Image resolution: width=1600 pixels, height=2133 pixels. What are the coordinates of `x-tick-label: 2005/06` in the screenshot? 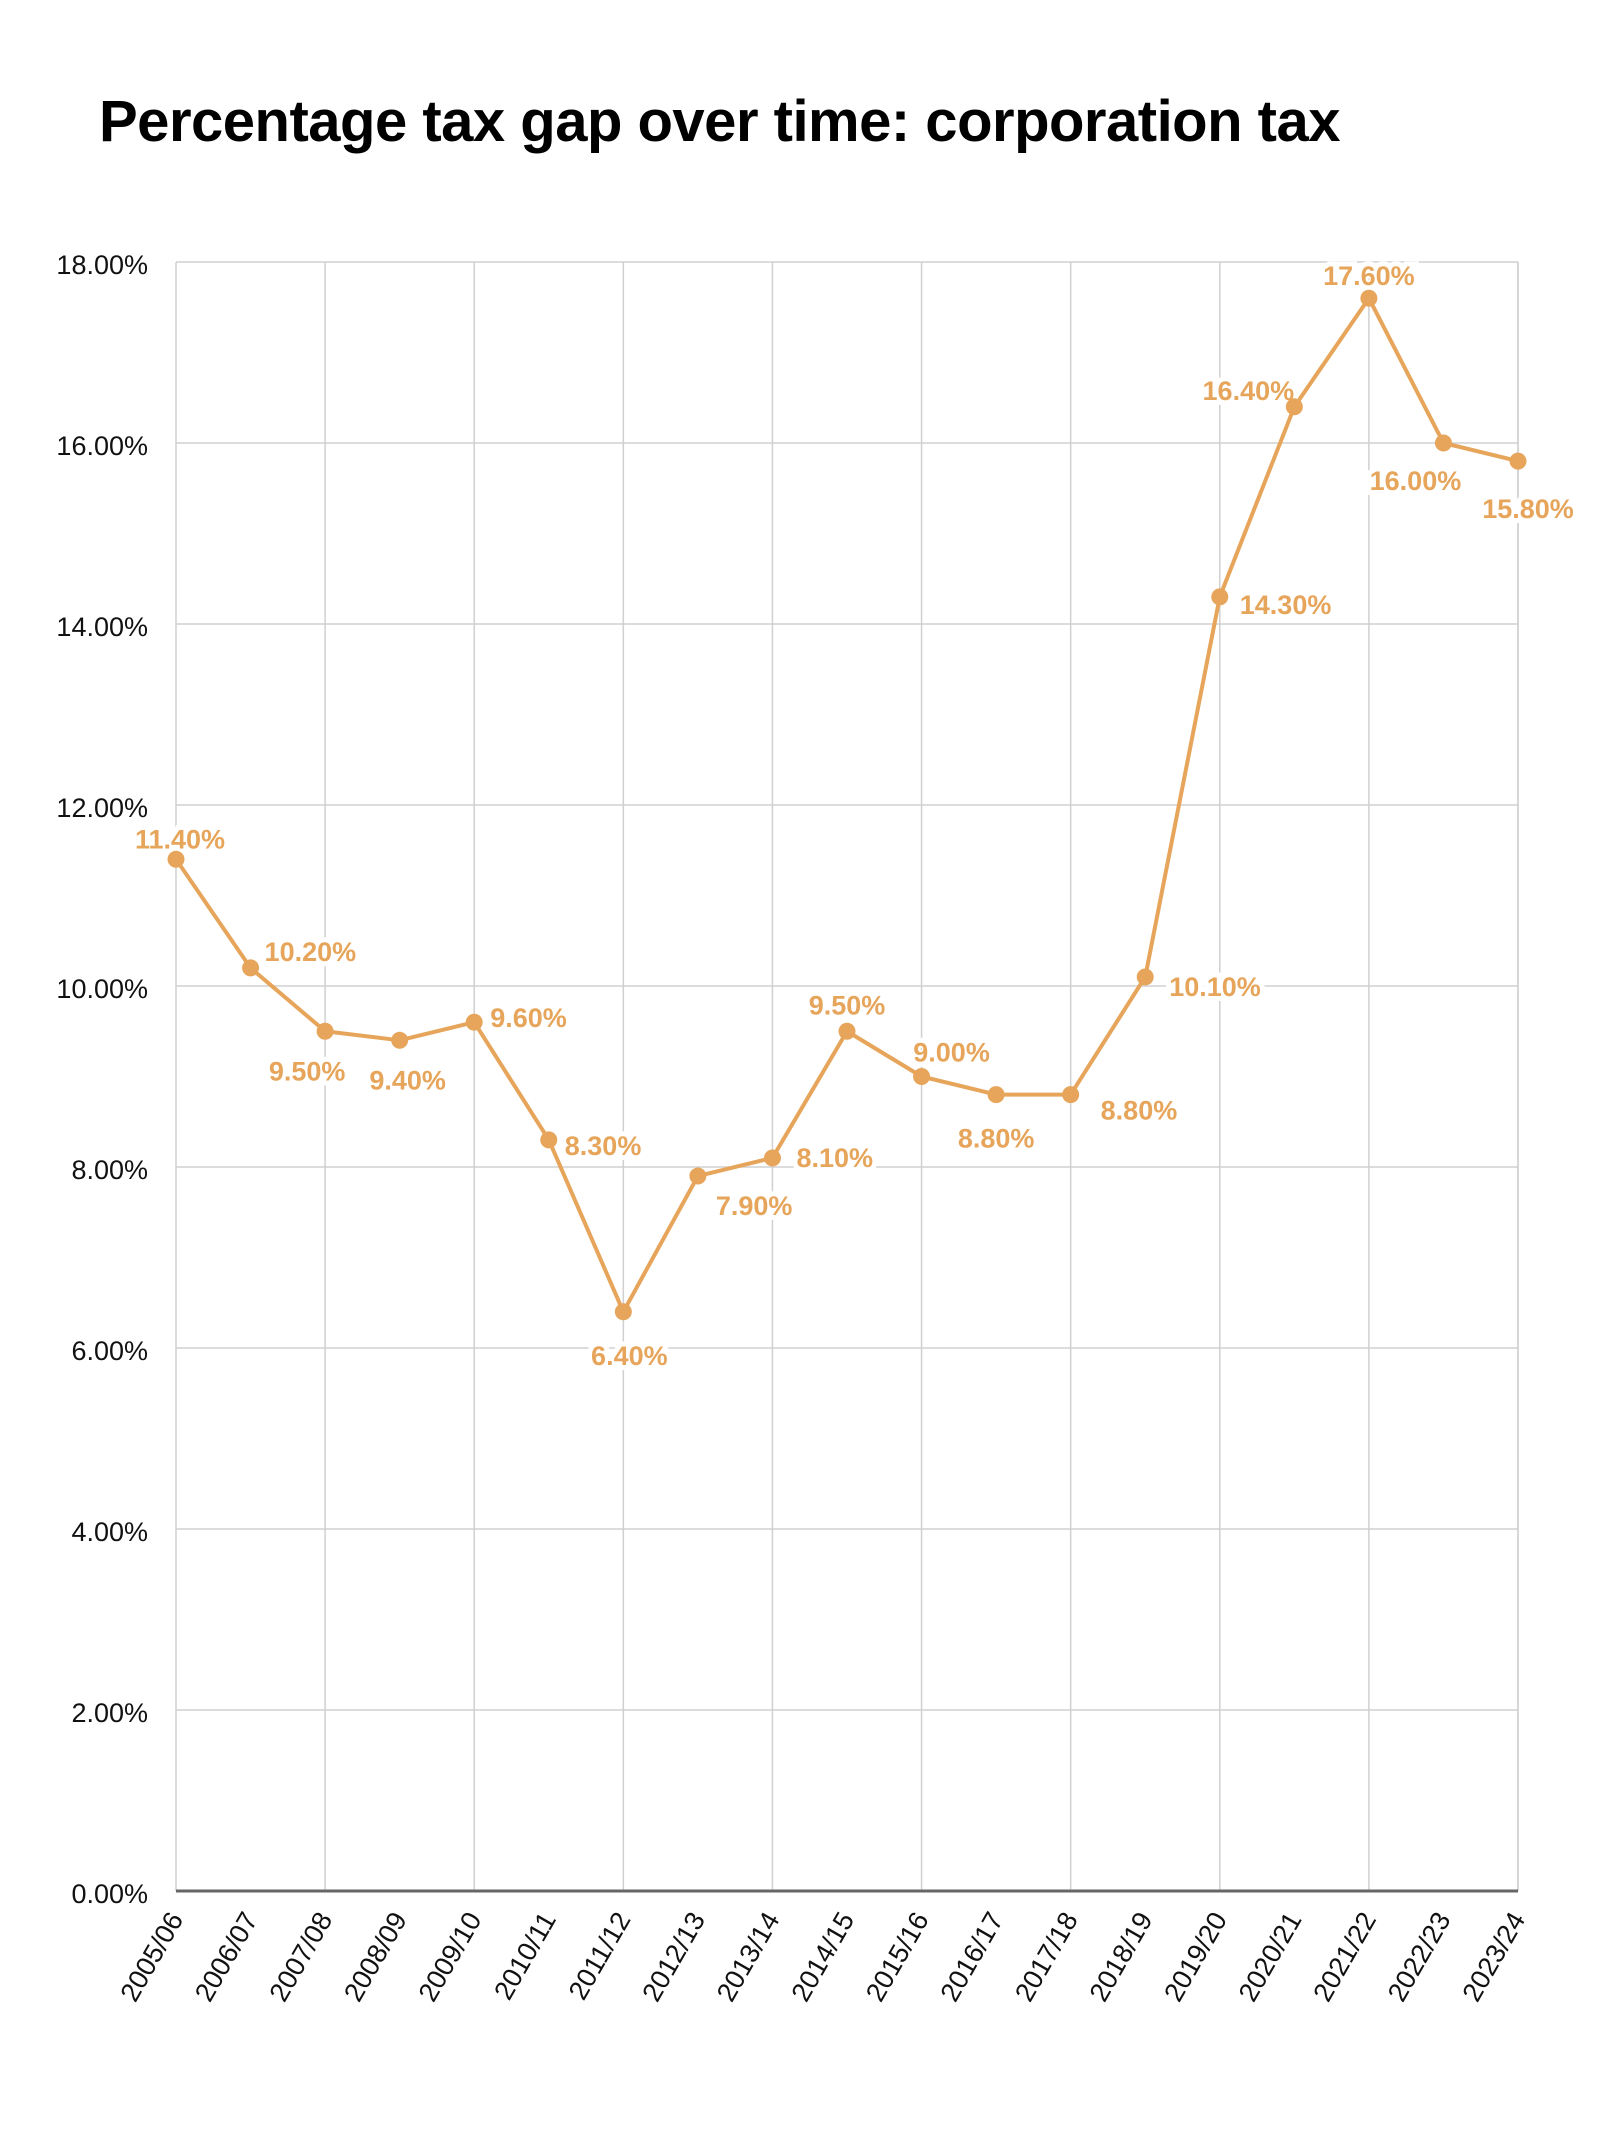 It's located at (151, 1957).